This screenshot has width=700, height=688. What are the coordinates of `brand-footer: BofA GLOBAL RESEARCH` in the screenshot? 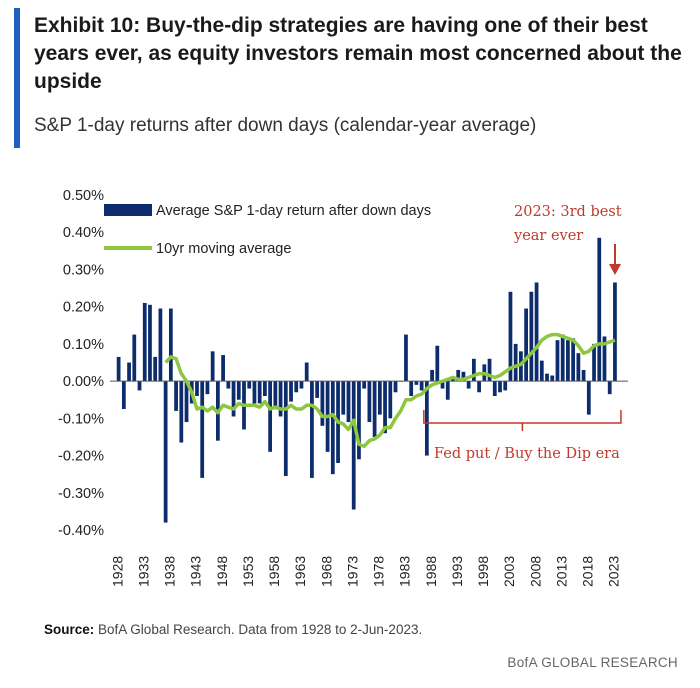 It's located at (592, 662).